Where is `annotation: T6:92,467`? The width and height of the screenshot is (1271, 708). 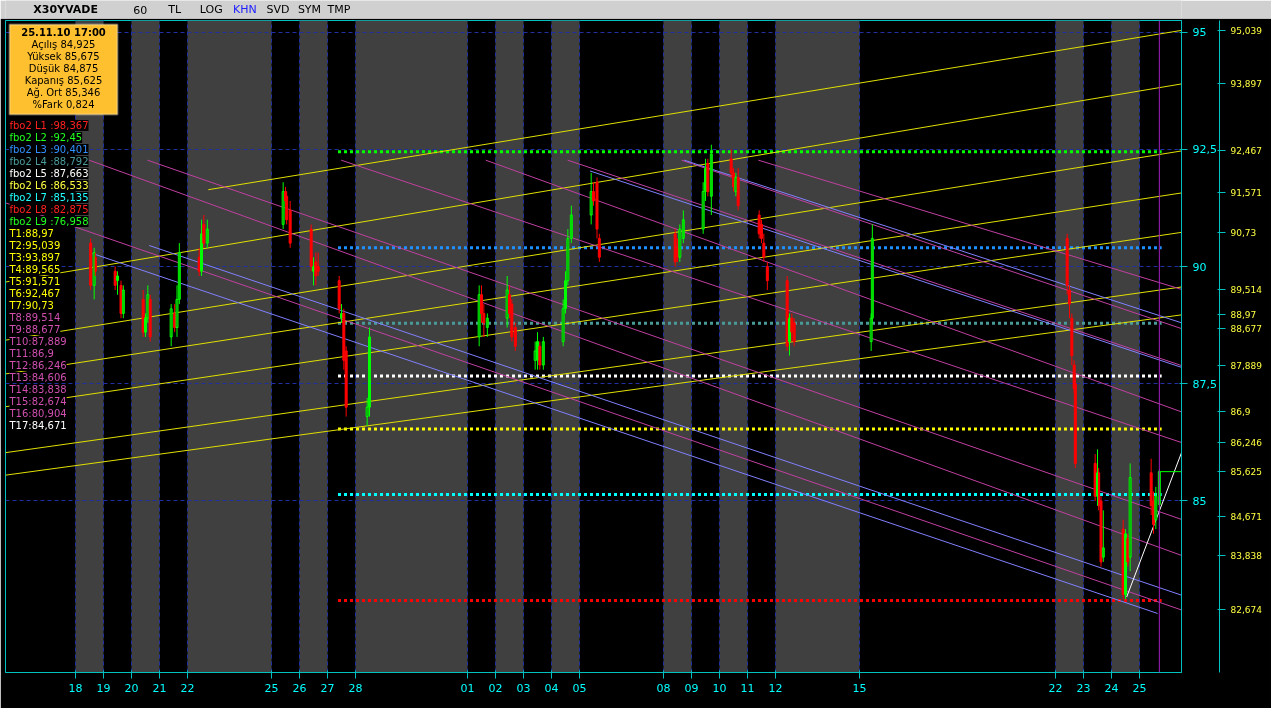
annotation: T6:92,467 is located at coordinates (34, 293).